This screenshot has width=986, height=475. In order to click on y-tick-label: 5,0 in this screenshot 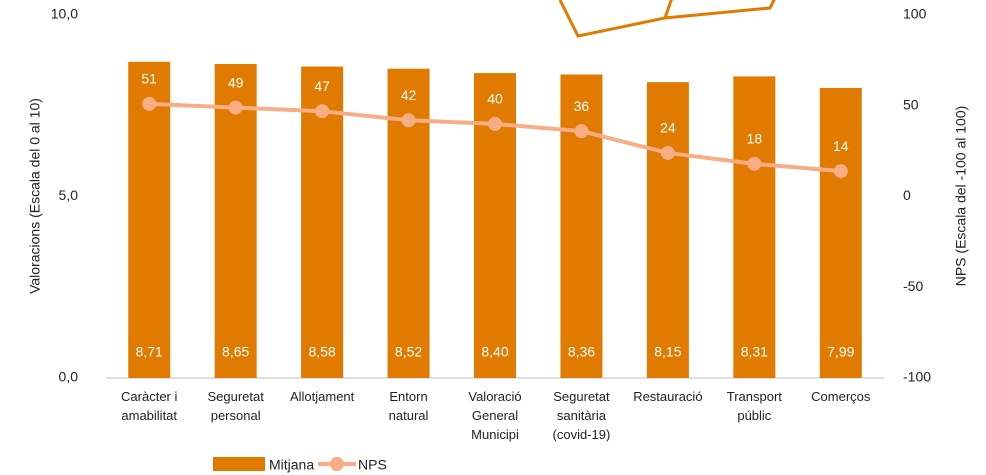, I will do `click(69, 195)`.